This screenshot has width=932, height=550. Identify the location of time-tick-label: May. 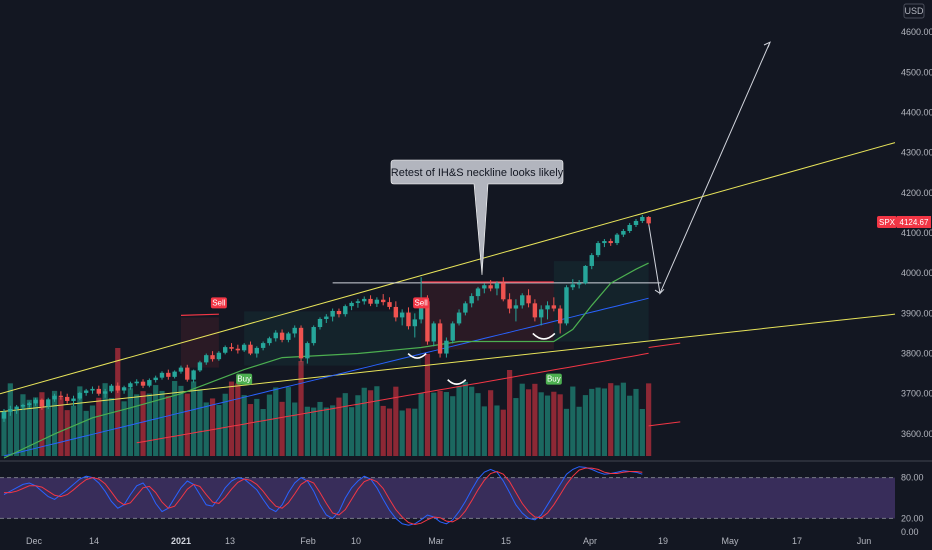
(730, 541).